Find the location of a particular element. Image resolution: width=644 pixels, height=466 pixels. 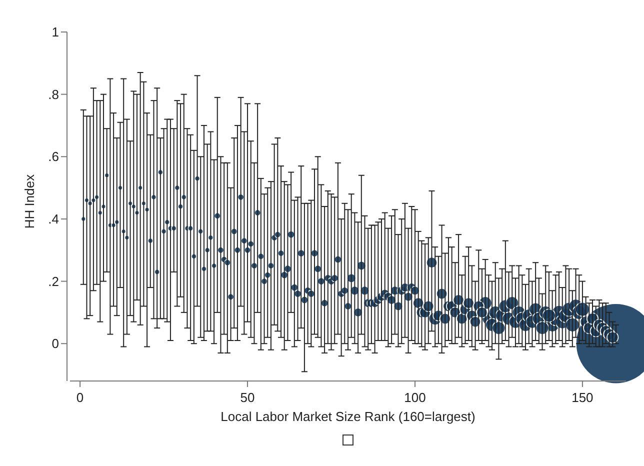

x-tick-label: 50 is located at coordinates (247, 397).